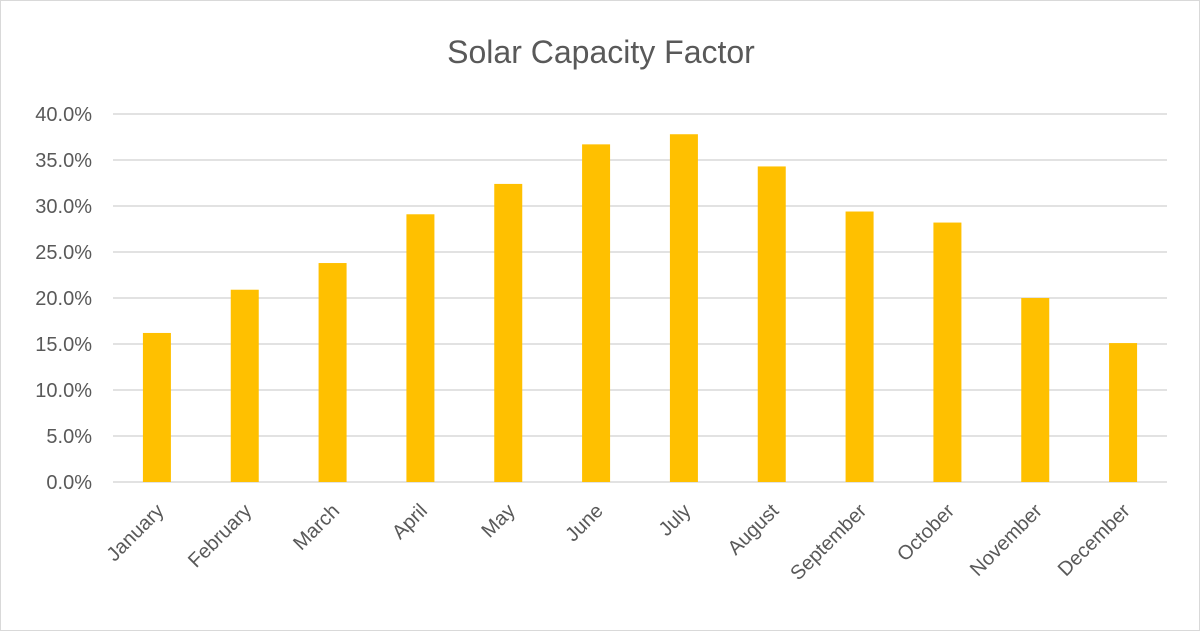  Describe the element at coordinates (63, 345) in the screenshot. I see `y-tick-label: 15.0%` at that location.